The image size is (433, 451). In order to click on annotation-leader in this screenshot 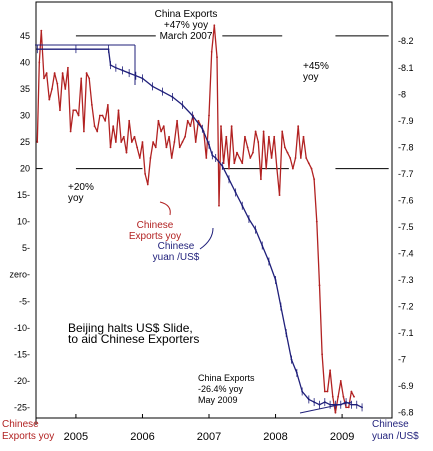, I will do `click(326, 407)`.